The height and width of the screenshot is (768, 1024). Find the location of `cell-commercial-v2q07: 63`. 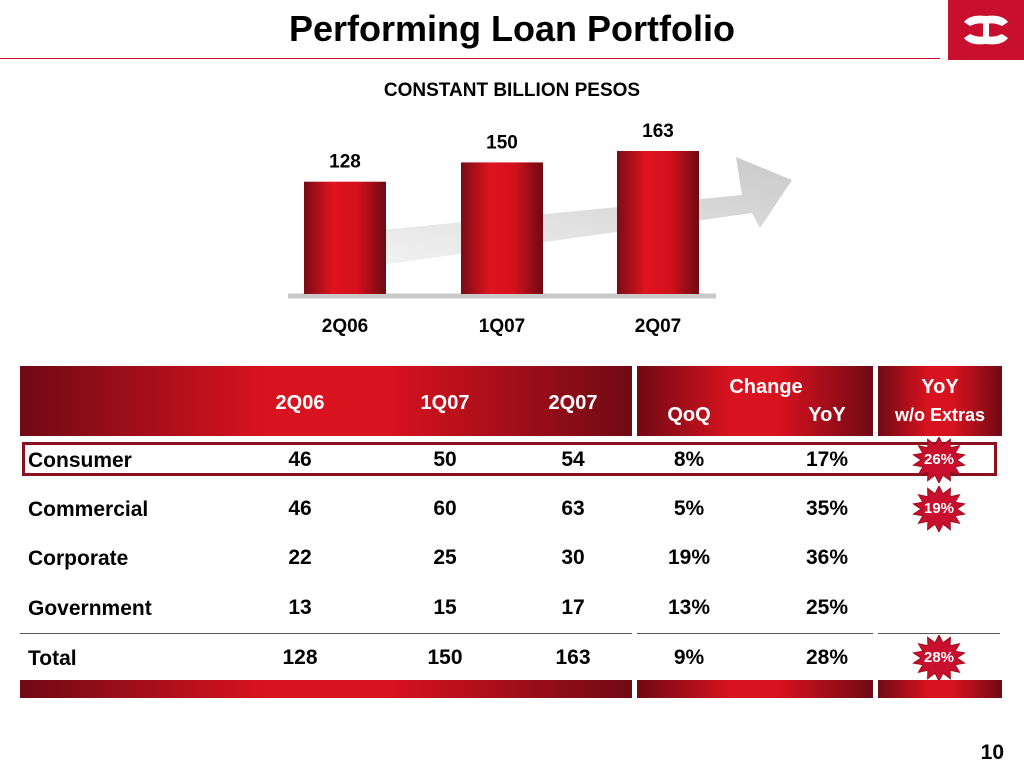

cell-commercial-v2q07: 63 is located at coordinates (573, 508).